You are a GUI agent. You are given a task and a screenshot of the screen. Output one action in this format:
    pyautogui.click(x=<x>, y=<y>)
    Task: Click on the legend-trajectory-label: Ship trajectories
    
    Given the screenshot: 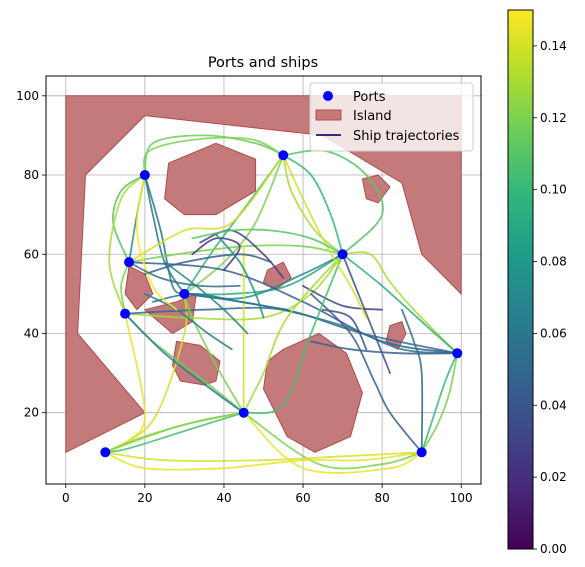 What is the action you would take?
    pyautogui.click(x=406, y=136)
    